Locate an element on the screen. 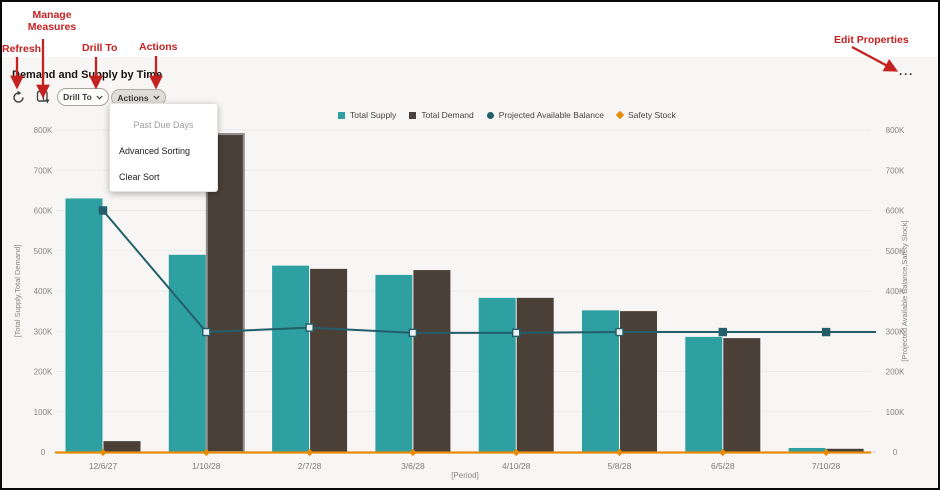 Image resolution: width=940 pixels, height=490 pixels. y-axis-right-tick: 300K is located at coordinates (895, 331).